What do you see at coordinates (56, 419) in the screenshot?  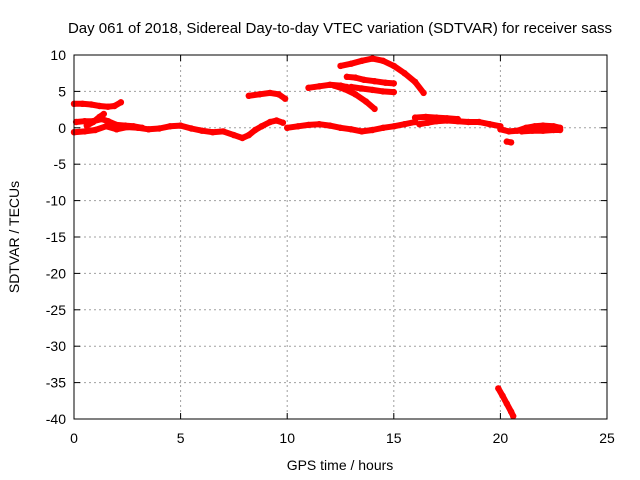 I see `y-tick-label: -40` at bounding box center [56, 419].